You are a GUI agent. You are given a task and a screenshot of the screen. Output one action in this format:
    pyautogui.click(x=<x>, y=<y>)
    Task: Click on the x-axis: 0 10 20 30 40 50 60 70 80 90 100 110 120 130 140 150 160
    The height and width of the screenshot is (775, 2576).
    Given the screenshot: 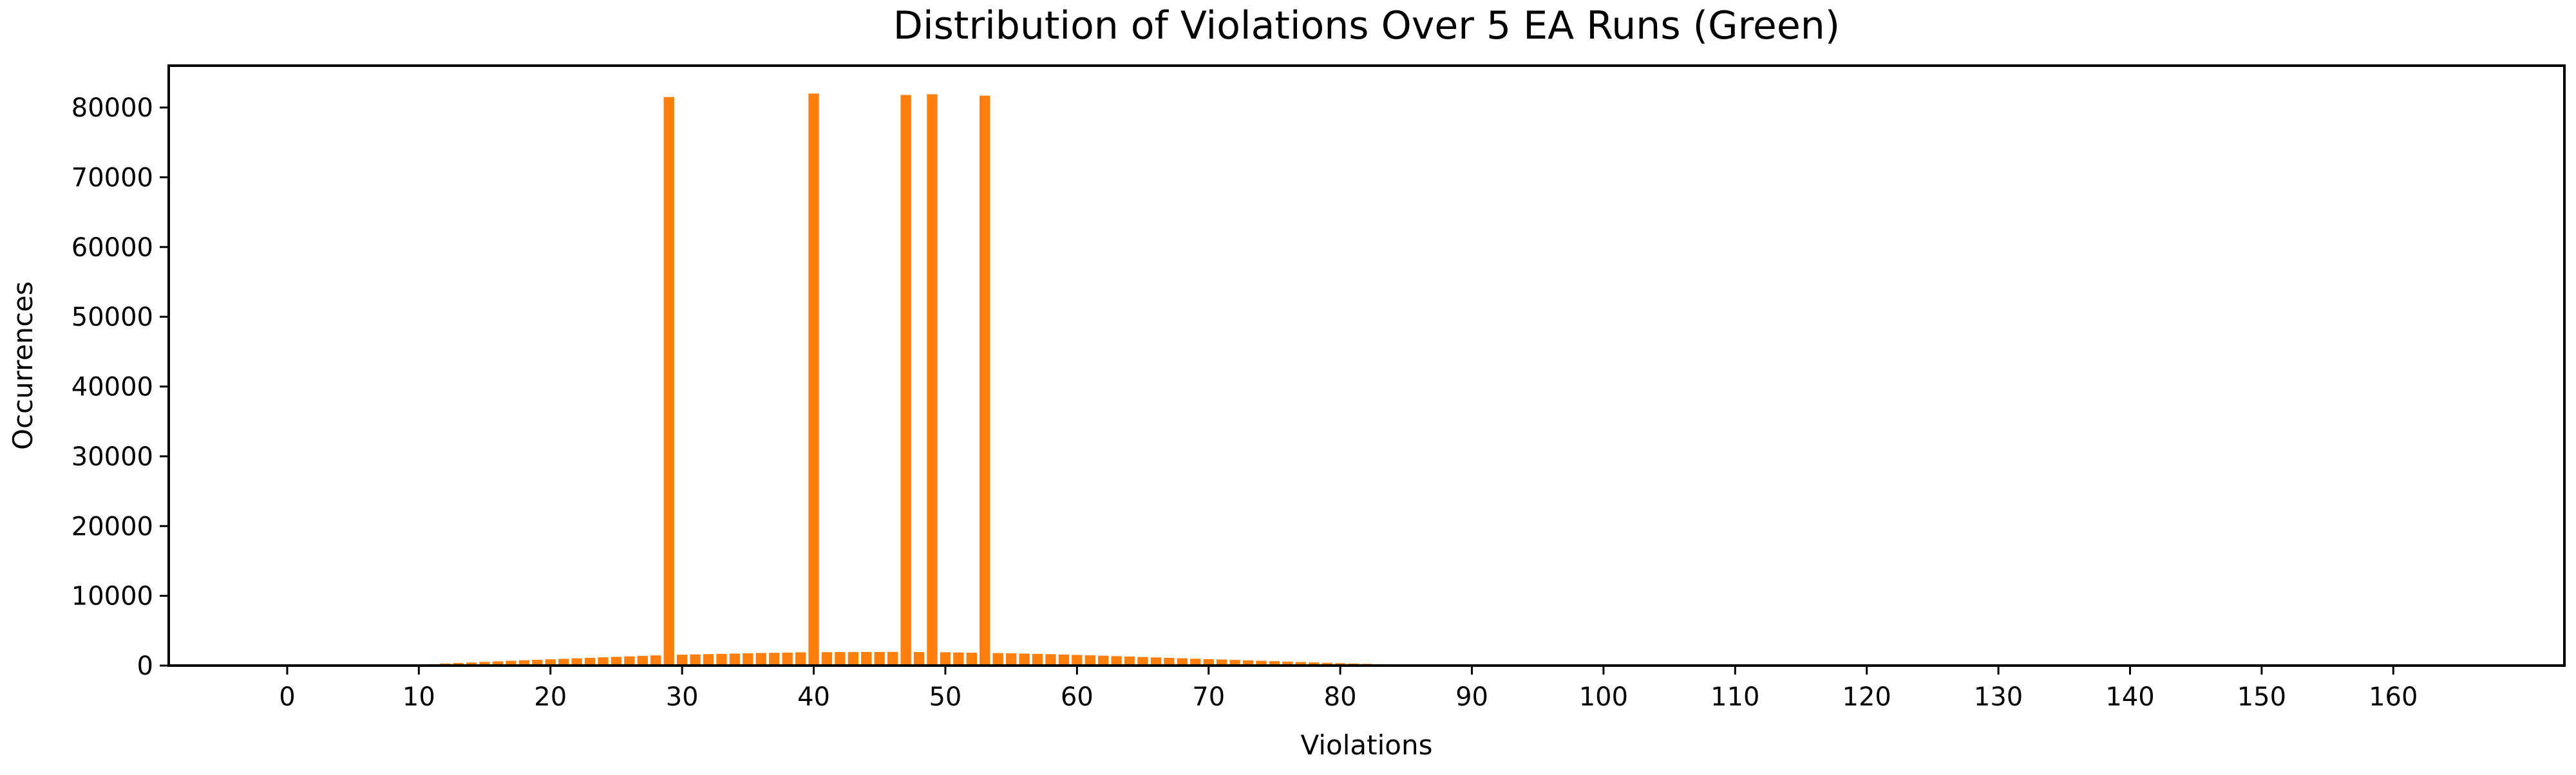 What is the action you would take?
    pyautogui.click(x=1349, y=689)
    